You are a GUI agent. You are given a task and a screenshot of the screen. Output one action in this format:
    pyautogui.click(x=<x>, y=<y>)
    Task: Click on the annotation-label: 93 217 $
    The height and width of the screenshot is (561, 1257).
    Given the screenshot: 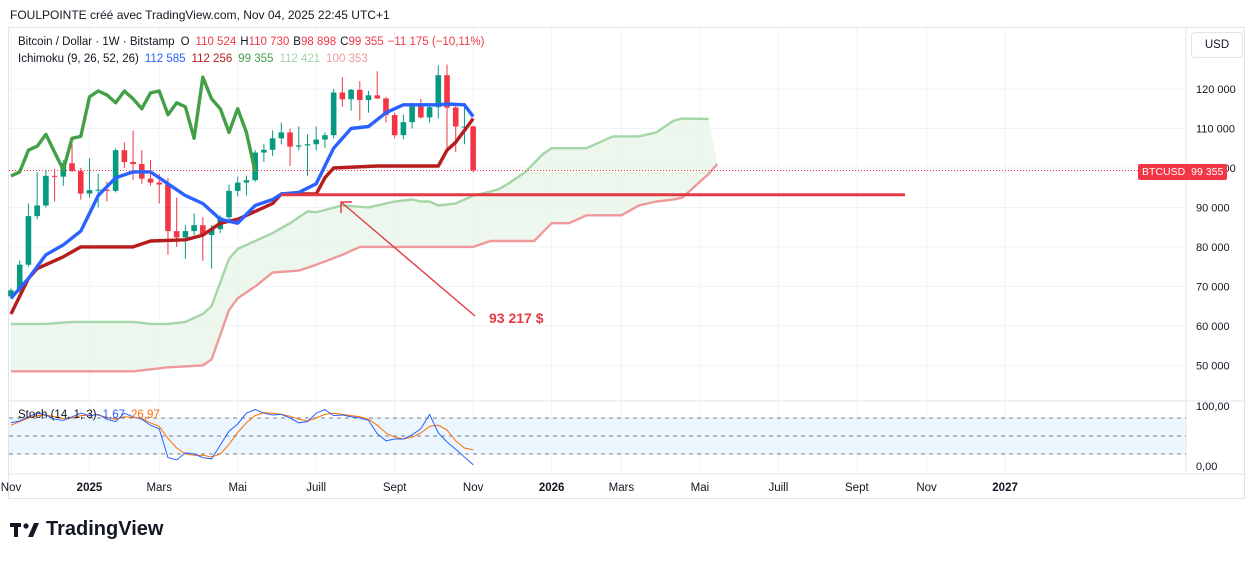 What is the action you would take?
    pyautogui.click(x=516, y=318)
    